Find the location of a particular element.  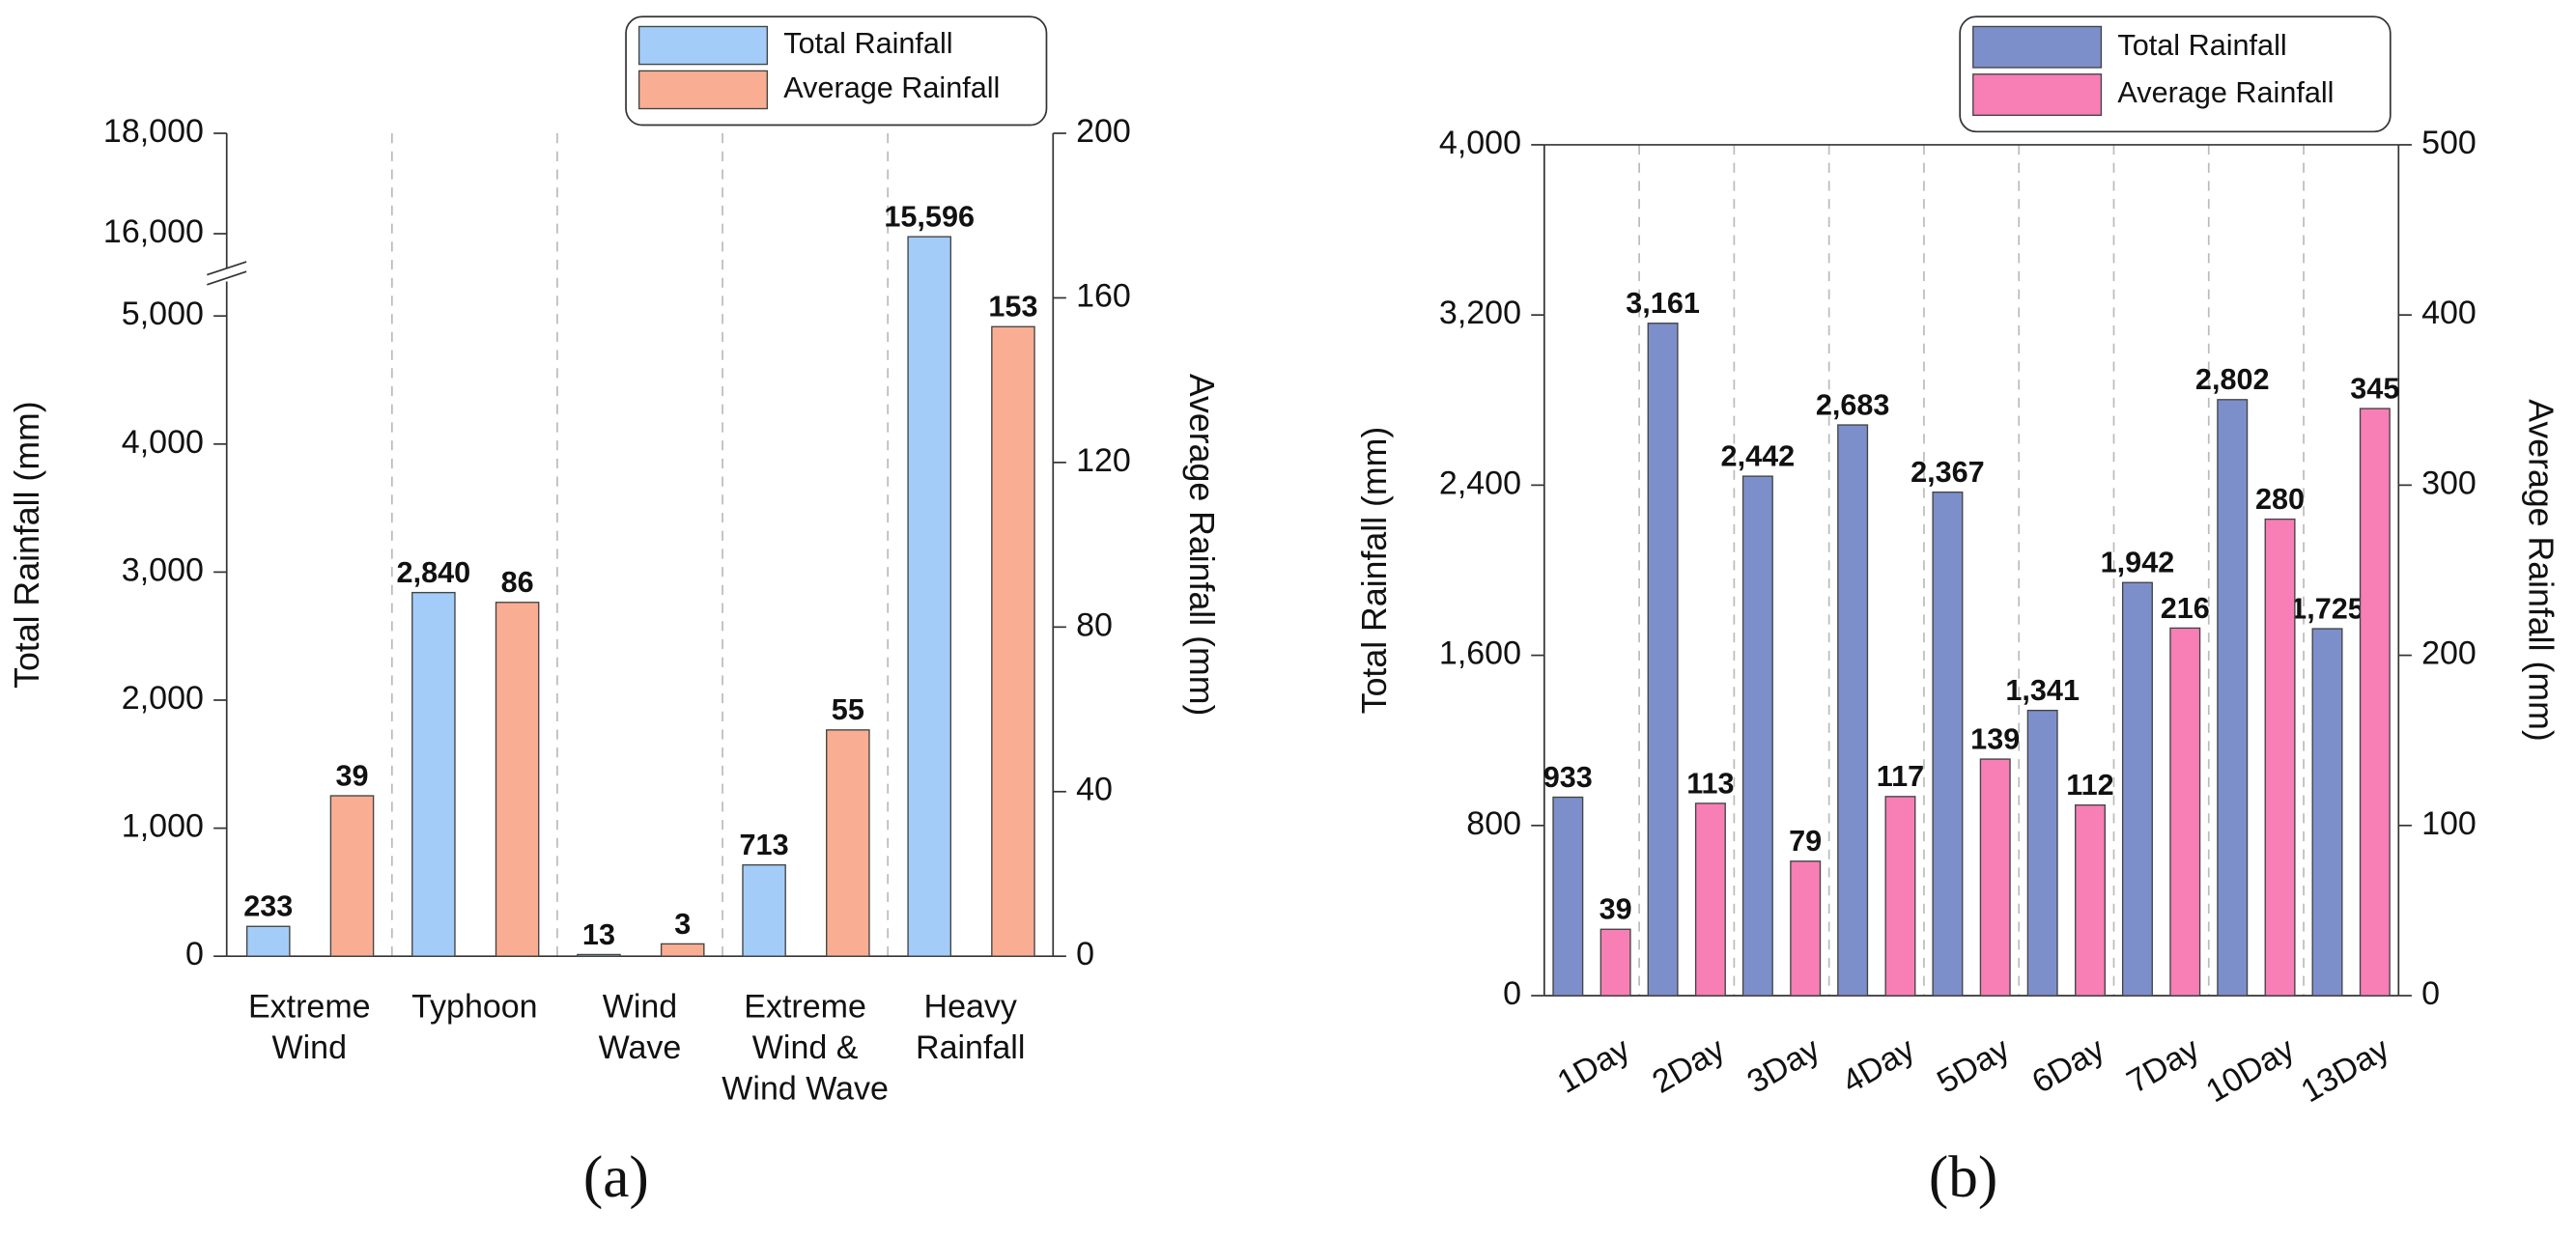

y-tick-label: 3,200 is located at coordinates (1480, 313).